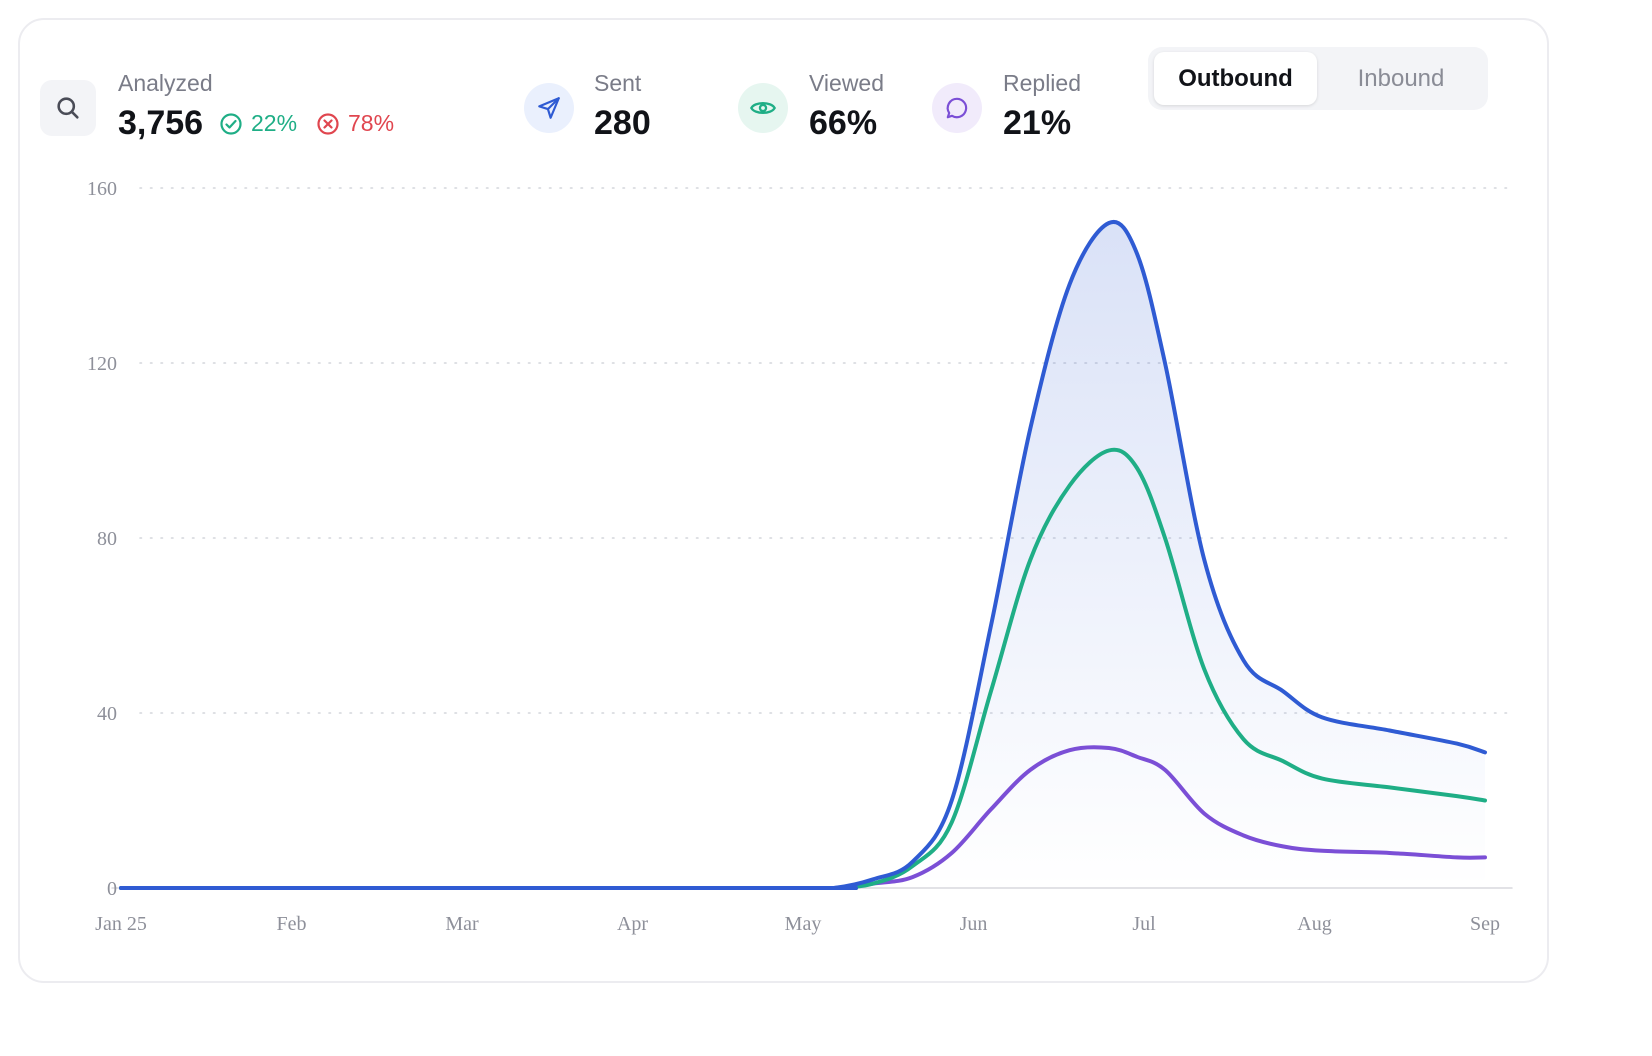 The image size is (1652, 1056). Describe the element at coordinates (847, 83) in the screenshot. I see `viewed-label: Viewed` at that location.